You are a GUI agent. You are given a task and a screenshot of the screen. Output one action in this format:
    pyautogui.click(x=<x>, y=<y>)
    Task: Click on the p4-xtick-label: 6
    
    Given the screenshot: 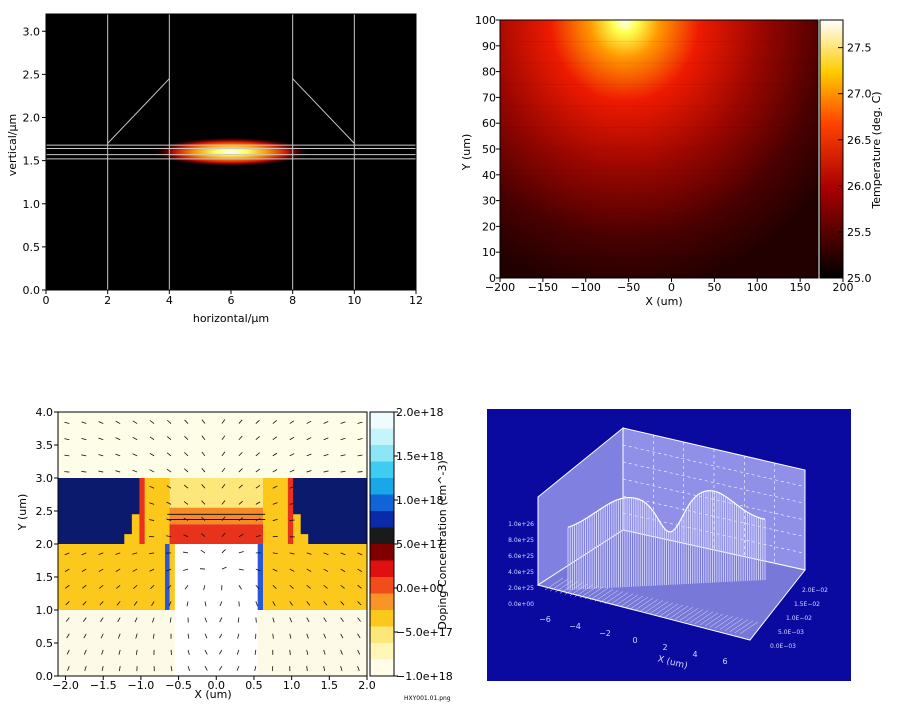 What is the action you would take?
    pyautogui.click(x=724, y=661)
    